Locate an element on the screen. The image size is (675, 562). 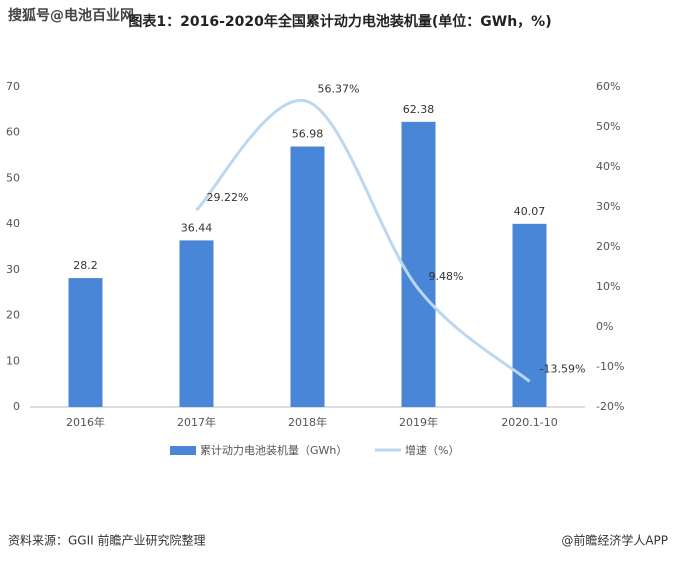
y2-tick-label: 20% is located at coordinates (608, 246).